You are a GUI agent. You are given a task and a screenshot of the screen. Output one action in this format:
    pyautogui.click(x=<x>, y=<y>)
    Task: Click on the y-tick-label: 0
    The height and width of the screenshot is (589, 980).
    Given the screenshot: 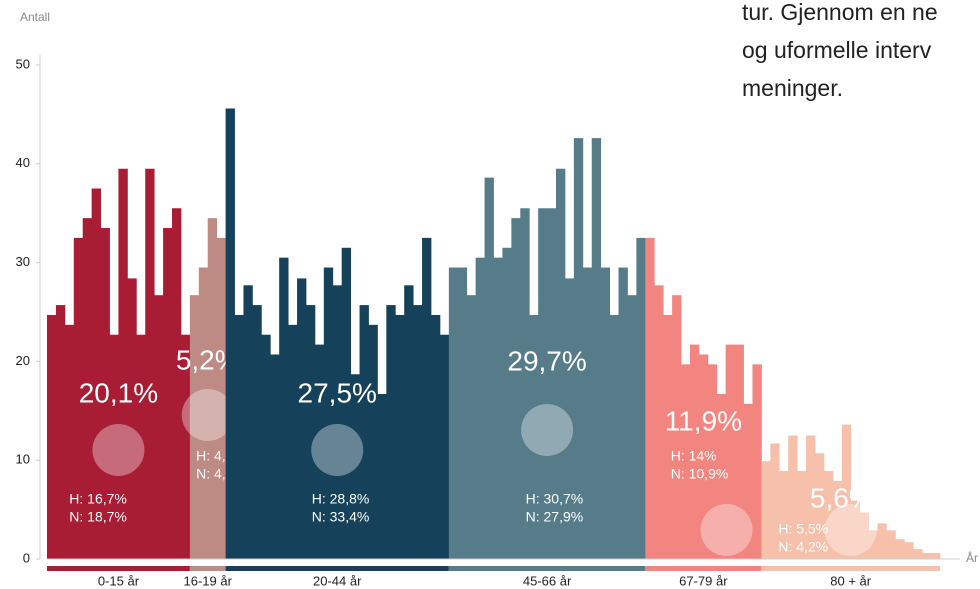 What is the action you would take?
    pyautogui.click(x=26, y=557)
    